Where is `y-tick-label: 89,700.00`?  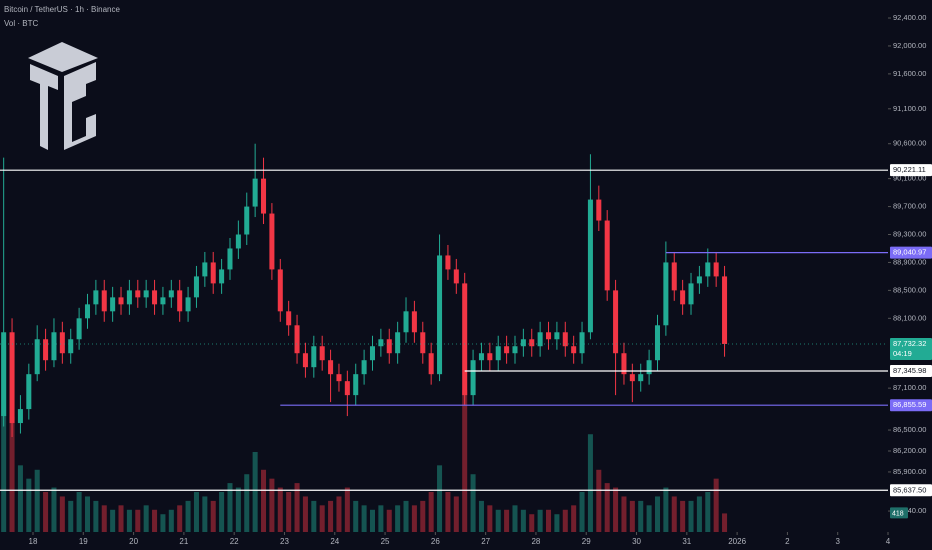
y-tick-label: 89,700.00 is located at coordinates (909, 206).